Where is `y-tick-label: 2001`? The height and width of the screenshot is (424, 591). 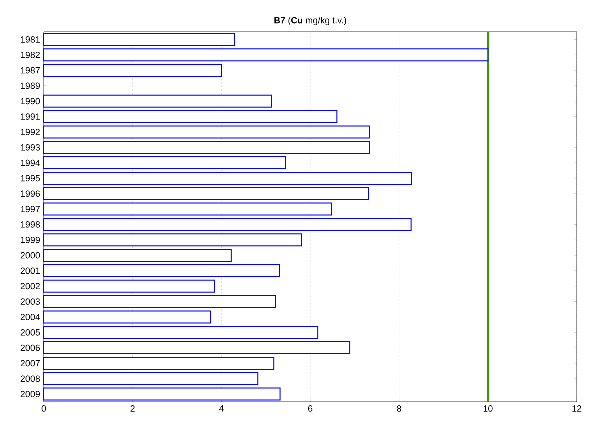
y-tick-label: 2001 is located at coordinates (30, 271).